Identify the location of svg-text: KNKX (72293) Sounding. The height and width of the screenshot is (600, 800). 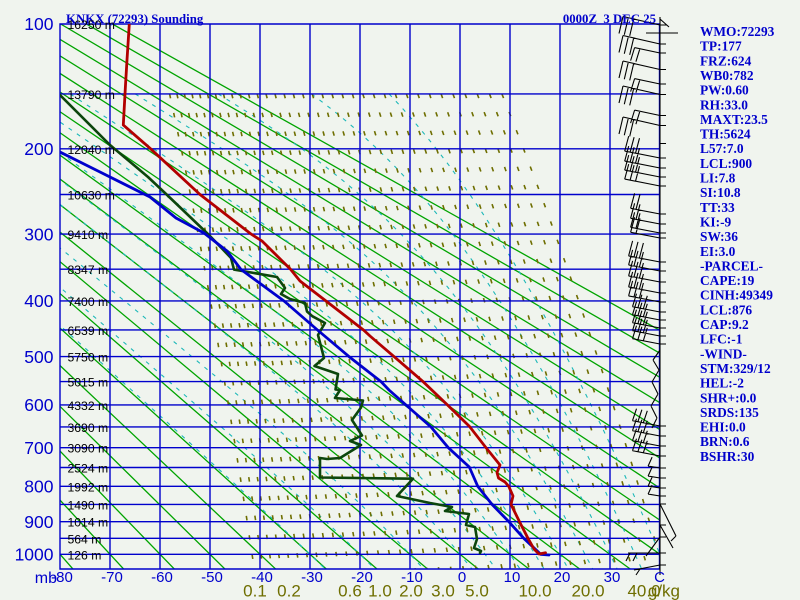
(135, 19).